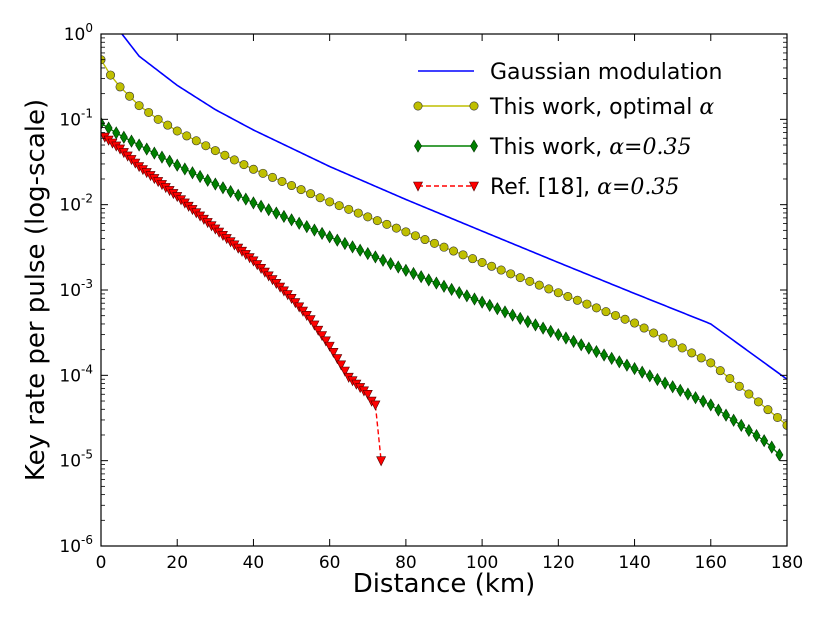 The image size is (830, 623). What do you see at coordinates (601, 107) in the screenshot?
I see `legend-label: This work, optimal α` at bounding box center [601, 107].